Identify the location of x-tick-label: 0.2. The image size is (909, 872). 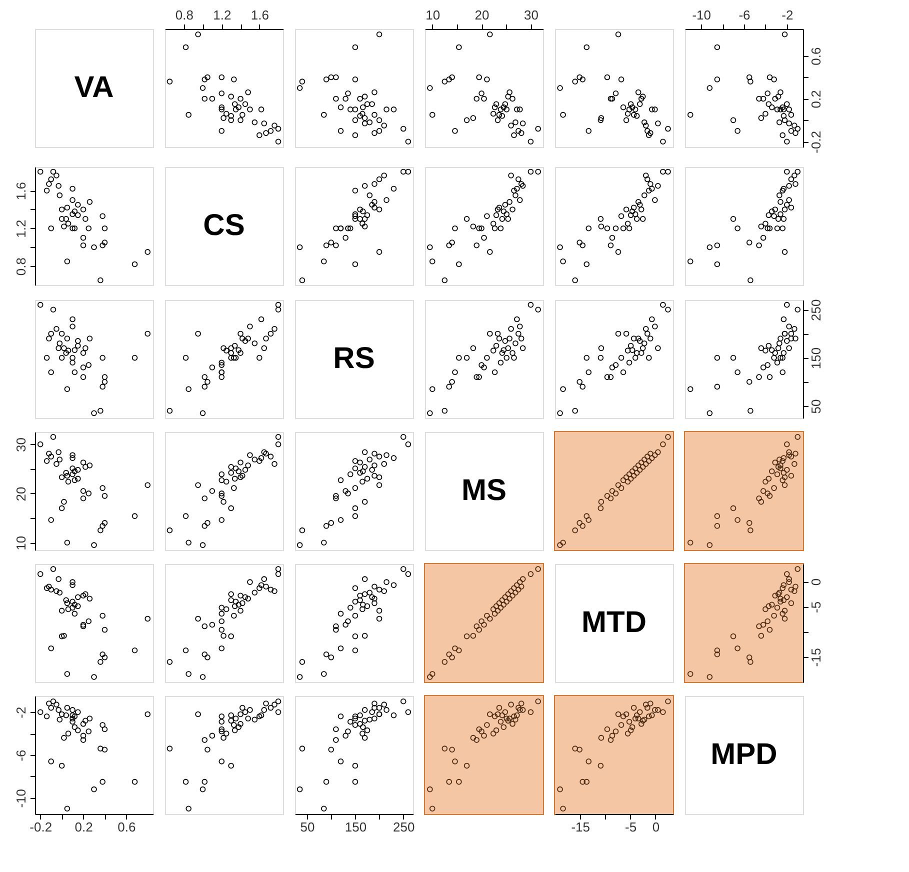
(83, 827).